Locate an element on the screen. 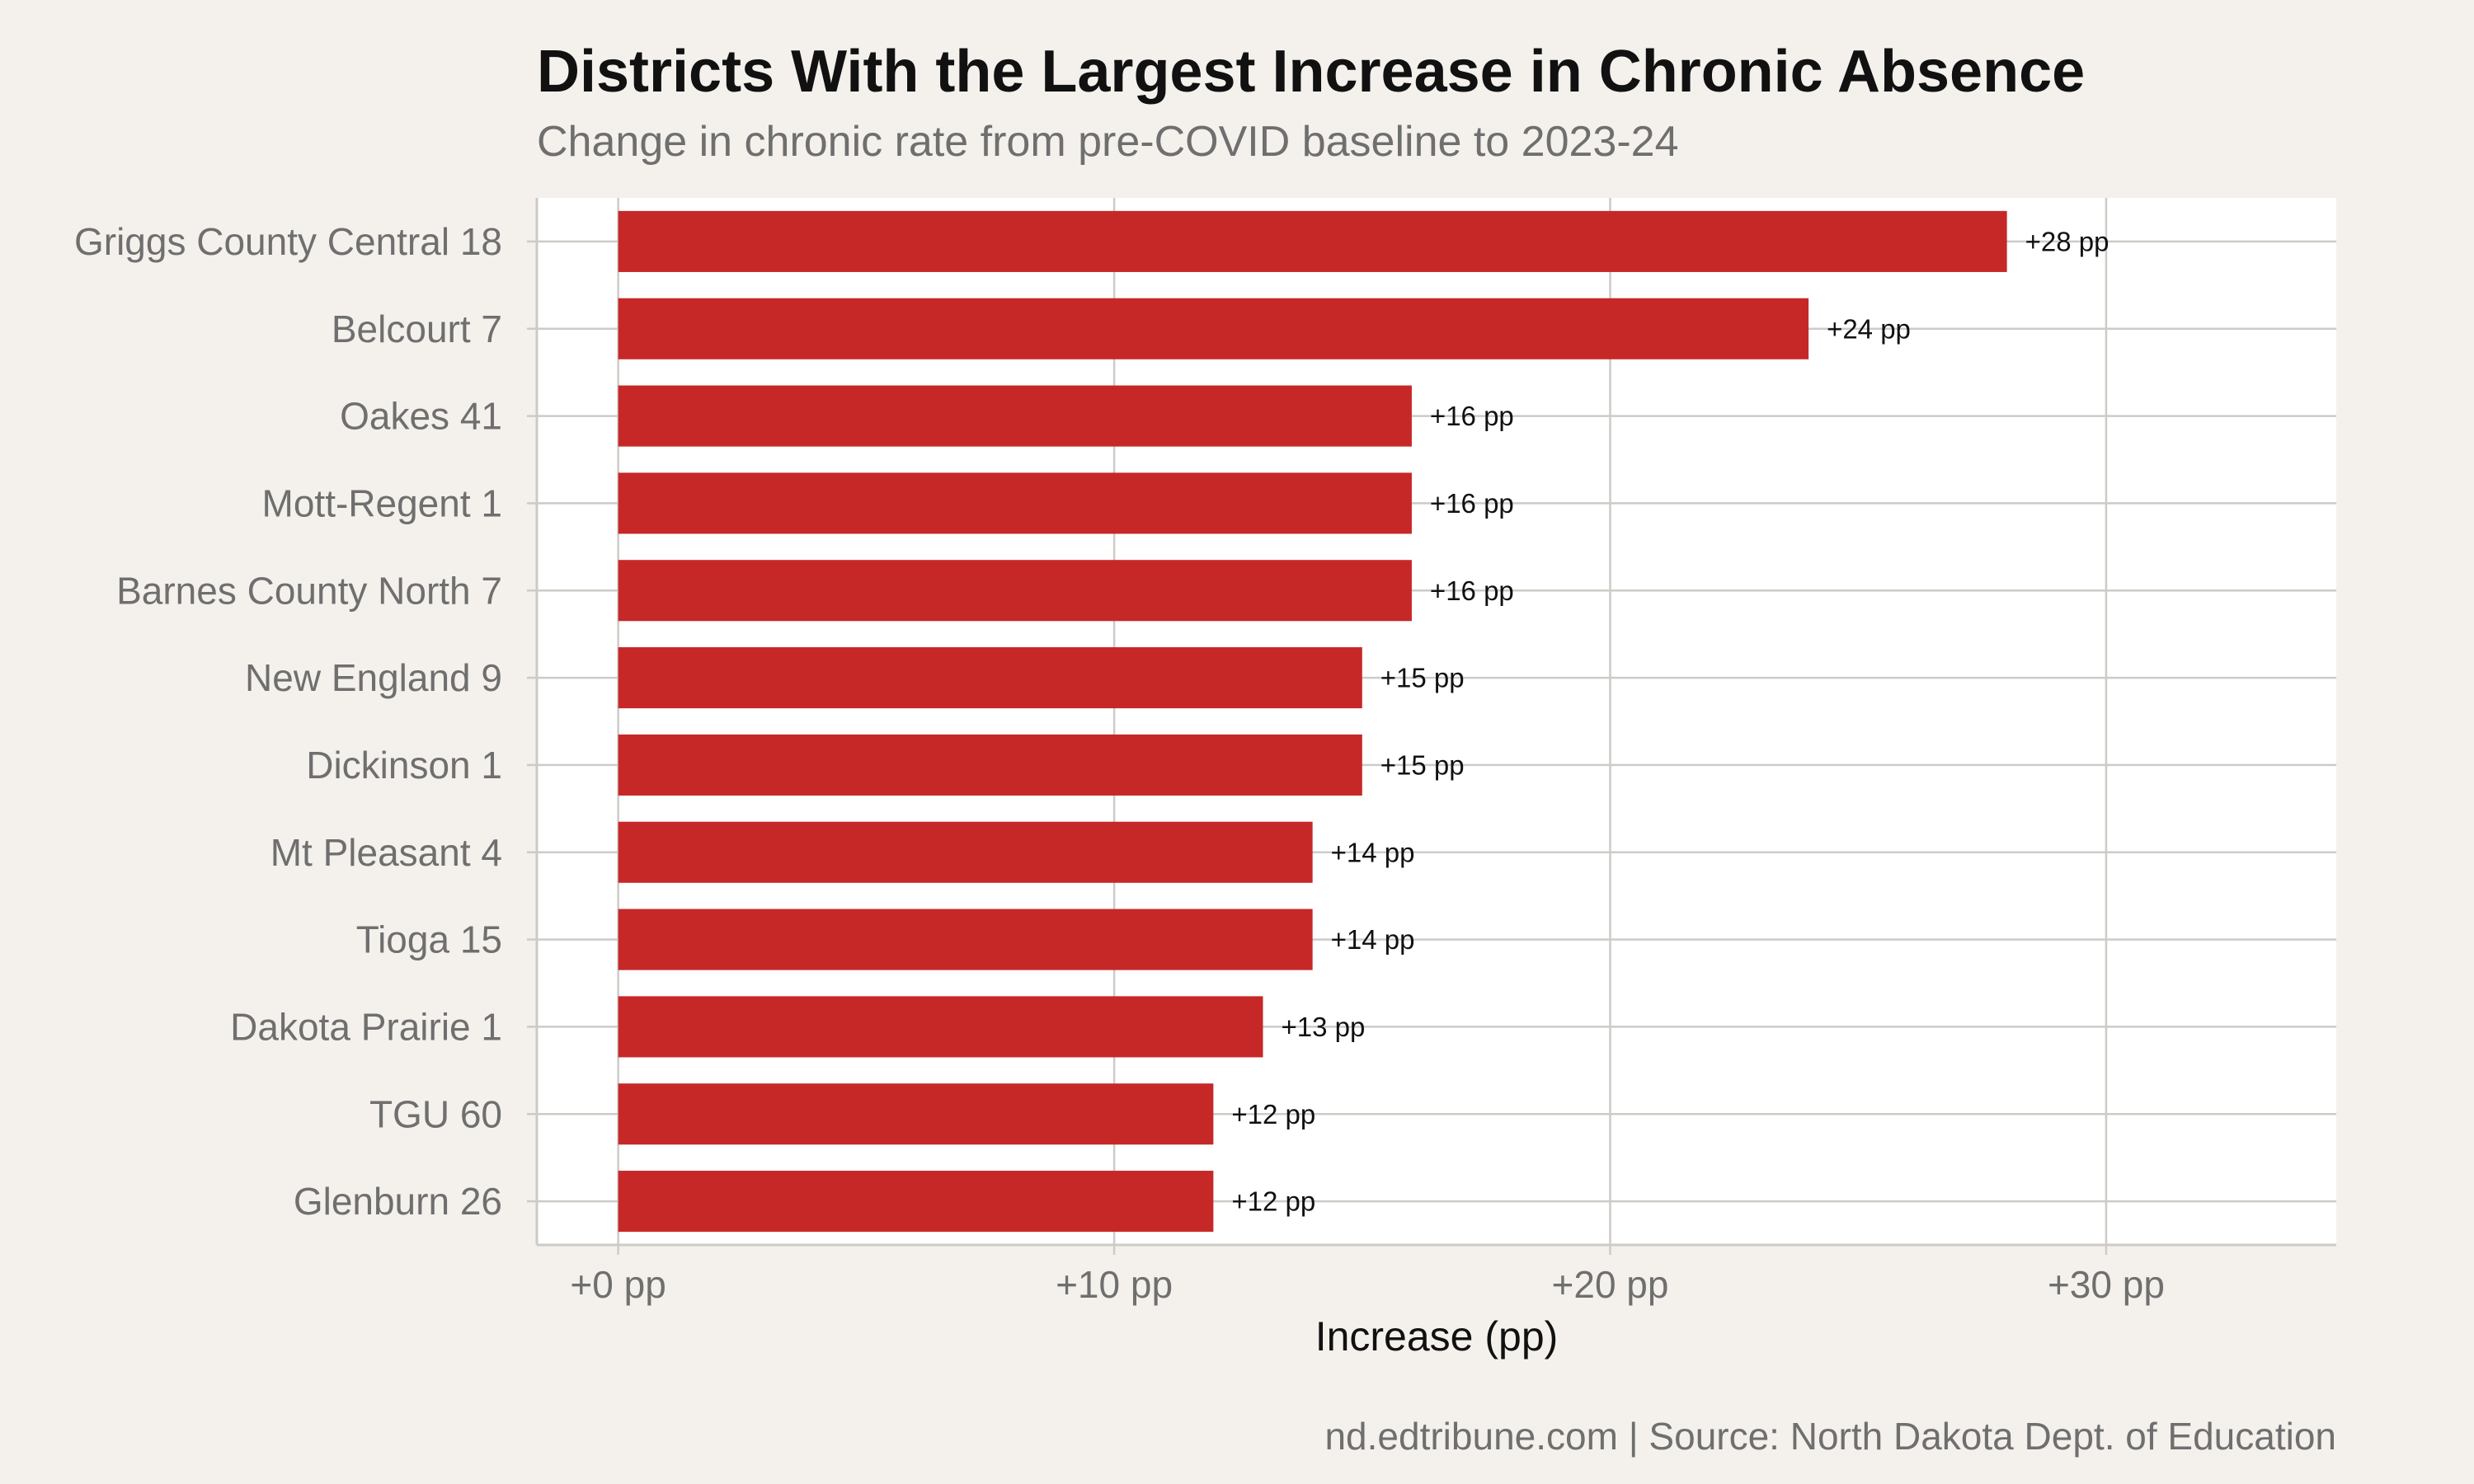 The height and width of the screenshot is (1484, 2474). y-tick-label: Glenburn 26 is located at coordinates (398, 1201).